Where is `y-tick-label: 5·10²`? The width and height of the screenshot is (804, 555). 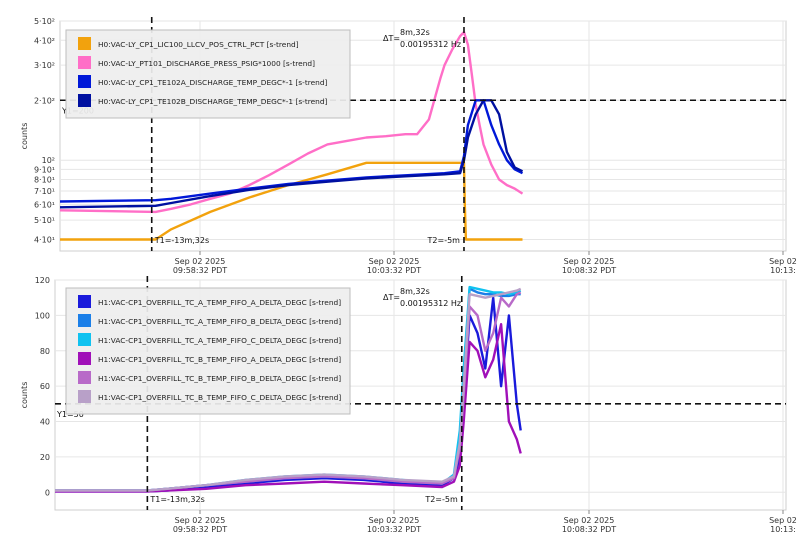
y-tick-label: 5·10² is located at coordinates (44, 21).